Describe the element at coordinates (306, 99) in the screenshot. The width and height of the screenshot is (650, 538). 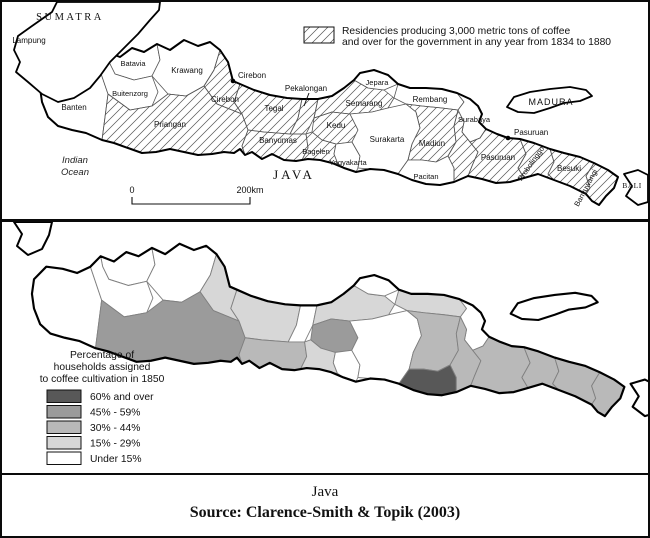
I see `pekalongan-leader-line` at that location.